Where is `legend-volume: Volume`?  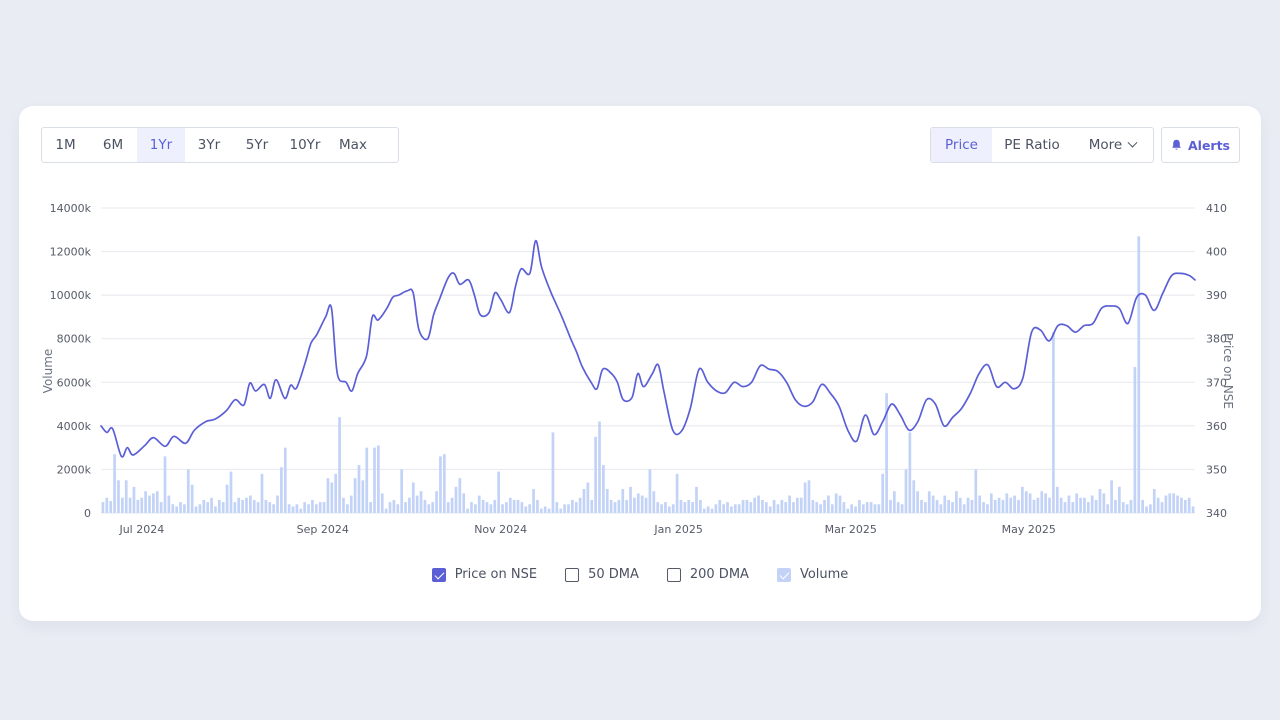
legend-volume: Volume is located at coordinates (812, 574).